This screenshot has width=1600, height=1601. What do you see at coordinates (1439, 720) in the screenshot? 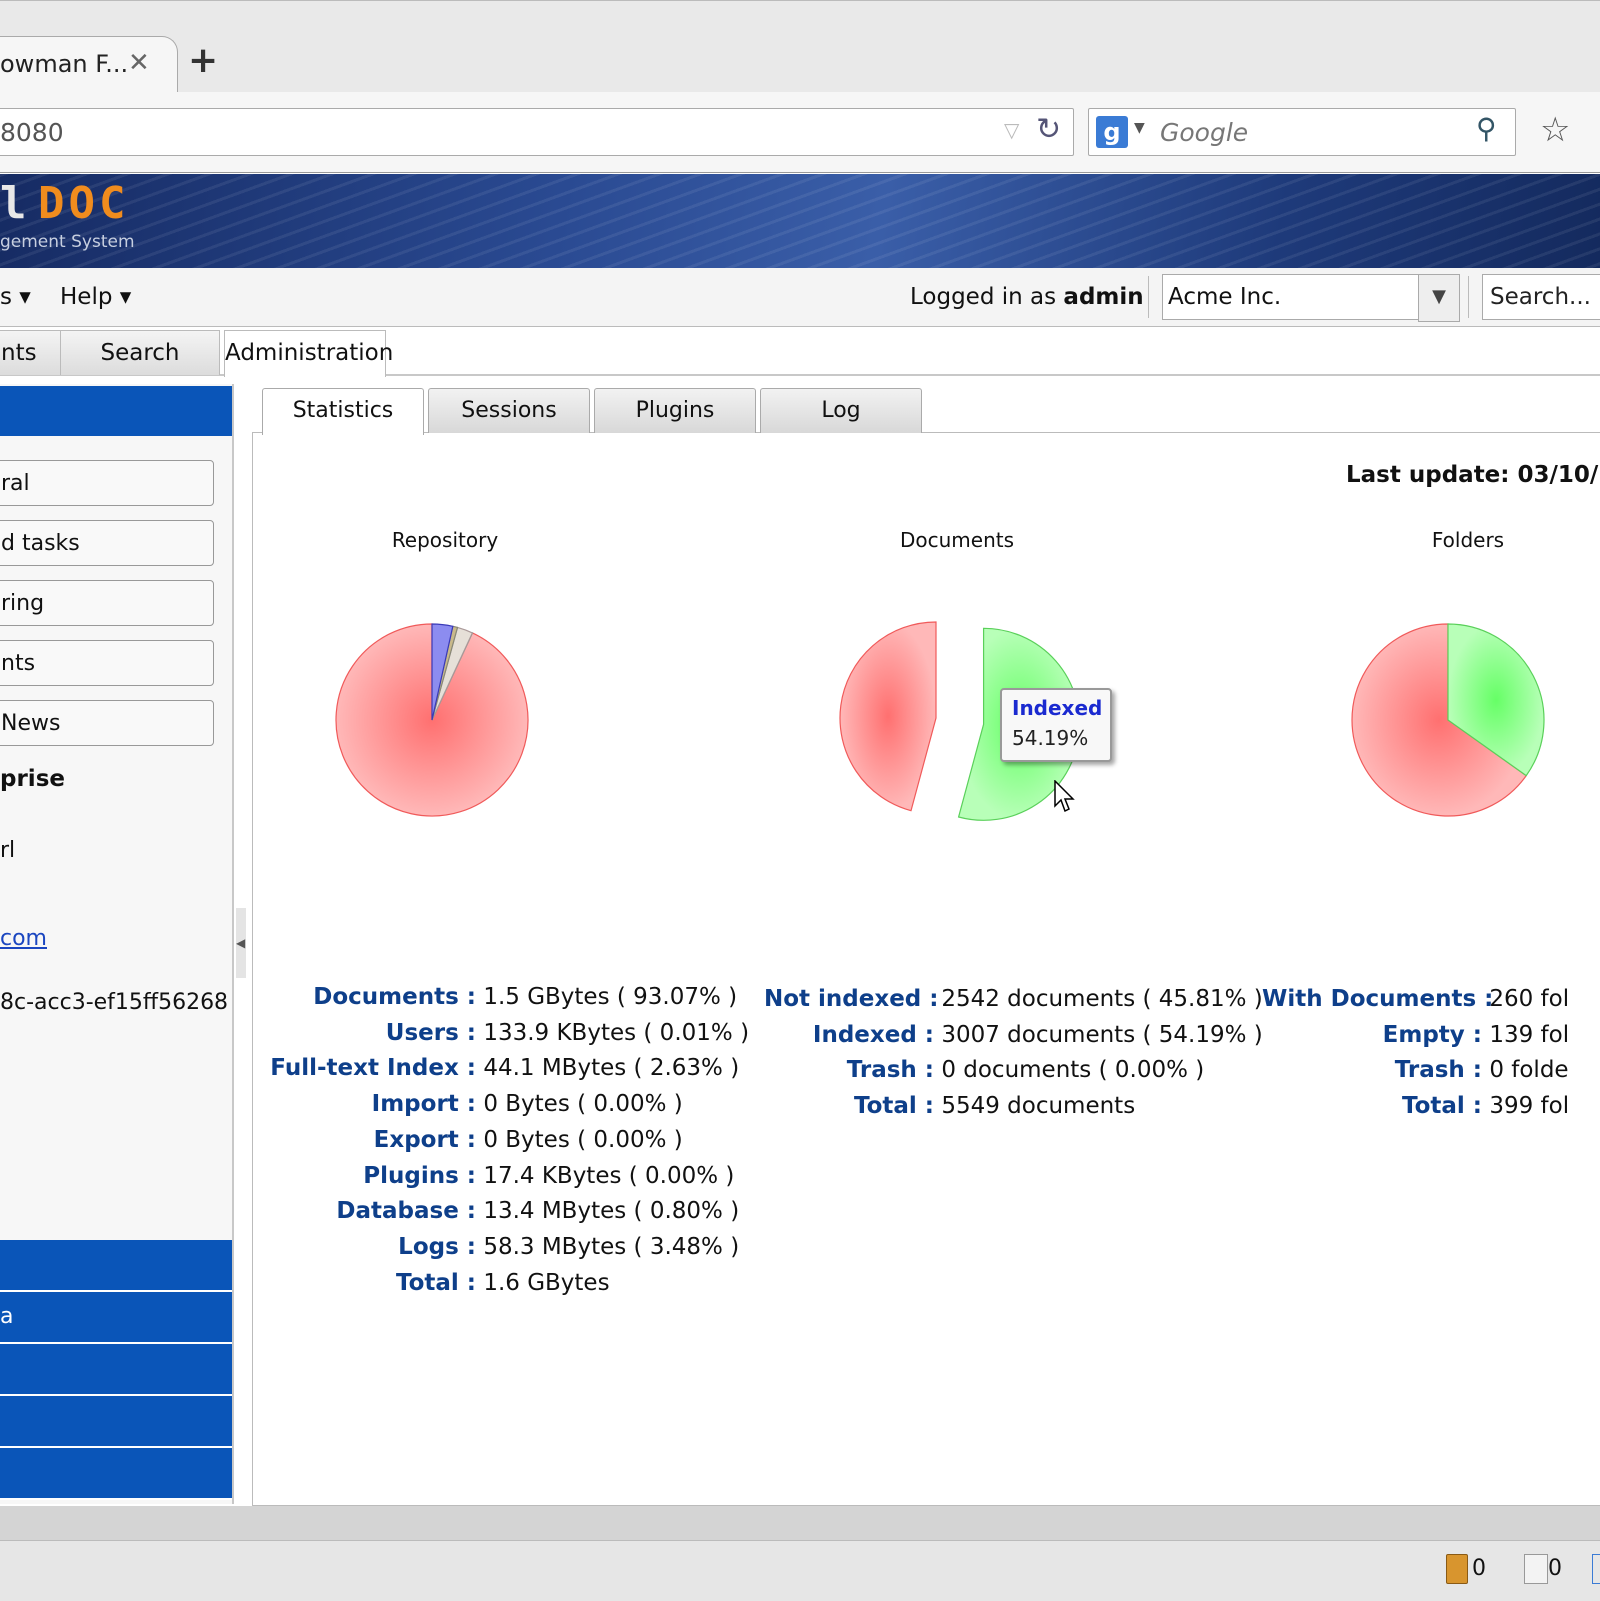
I see `pie-slice-with-documents` at bounding box center [1439, 720].